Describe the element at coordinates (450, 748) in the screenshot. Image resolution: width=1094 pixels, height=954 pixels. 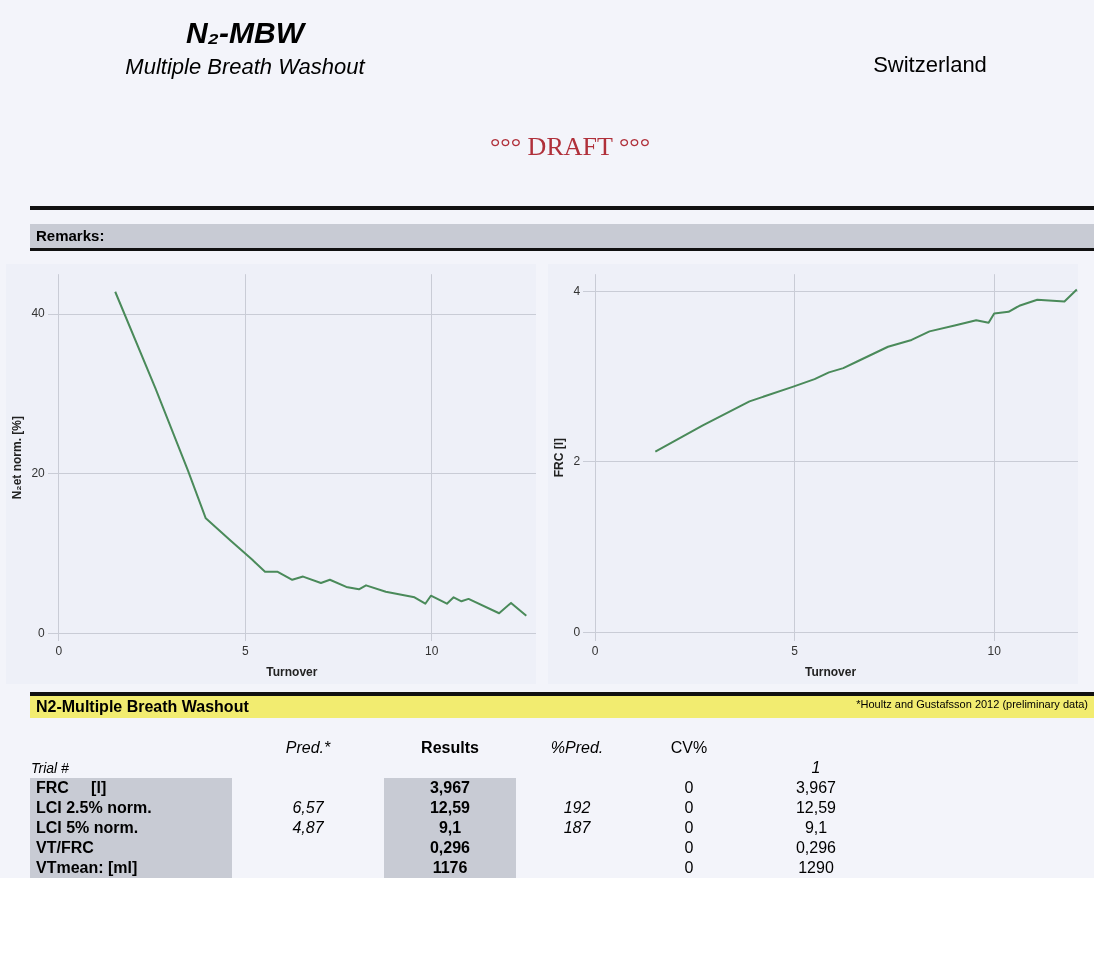
I see `series-label: Results` at that location.